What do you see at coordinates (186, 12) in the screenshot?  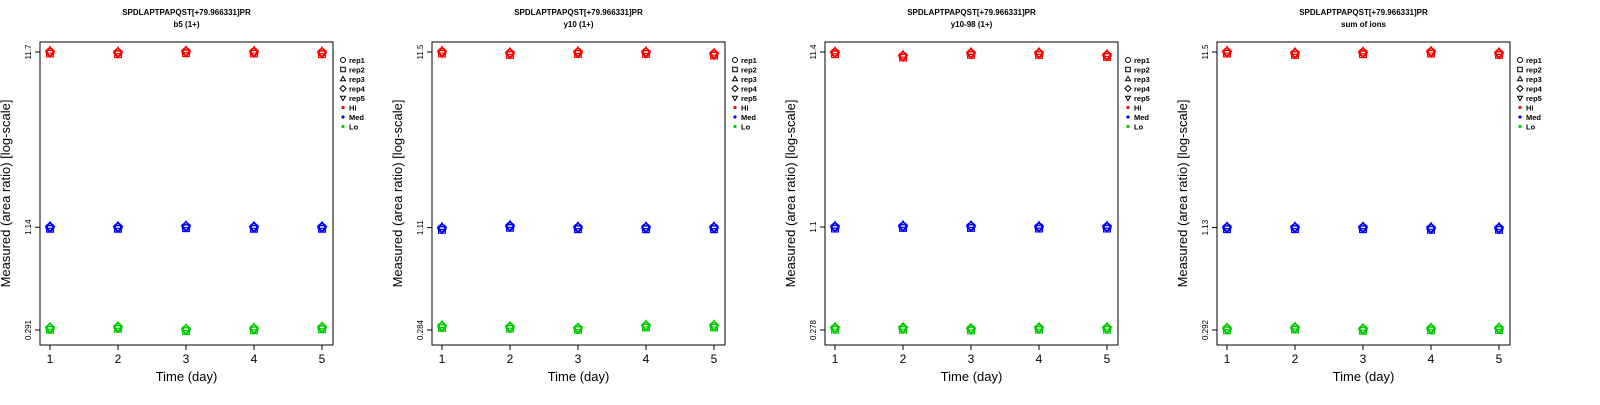 I see `chart-title: SPDLAPTPAPQST[+79.966331]PR` at bounding box center [186, 12].